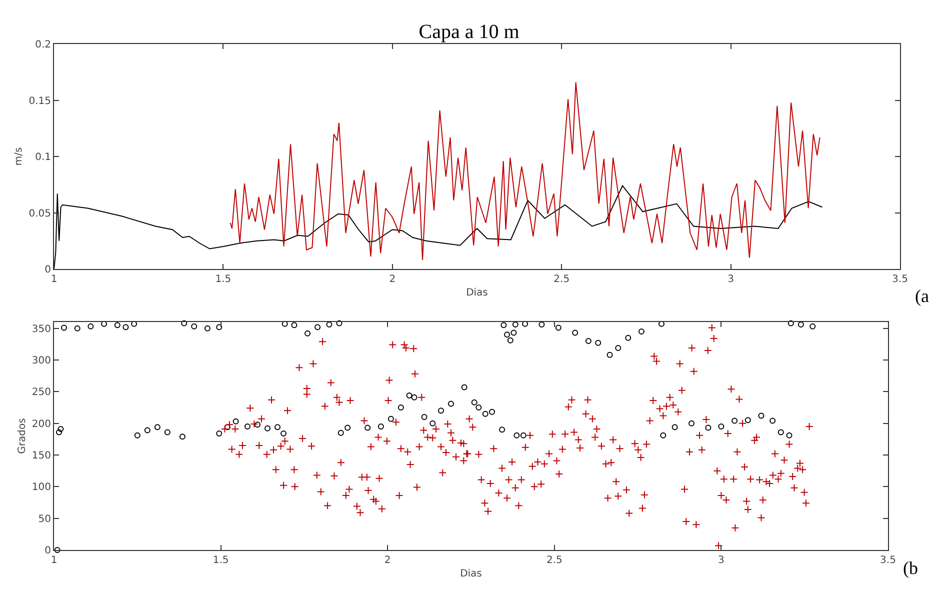 Image resolution: width=938 pixels, height=603 pixels. I want to click on y-tick-label: 0.15, so click(39, 101).